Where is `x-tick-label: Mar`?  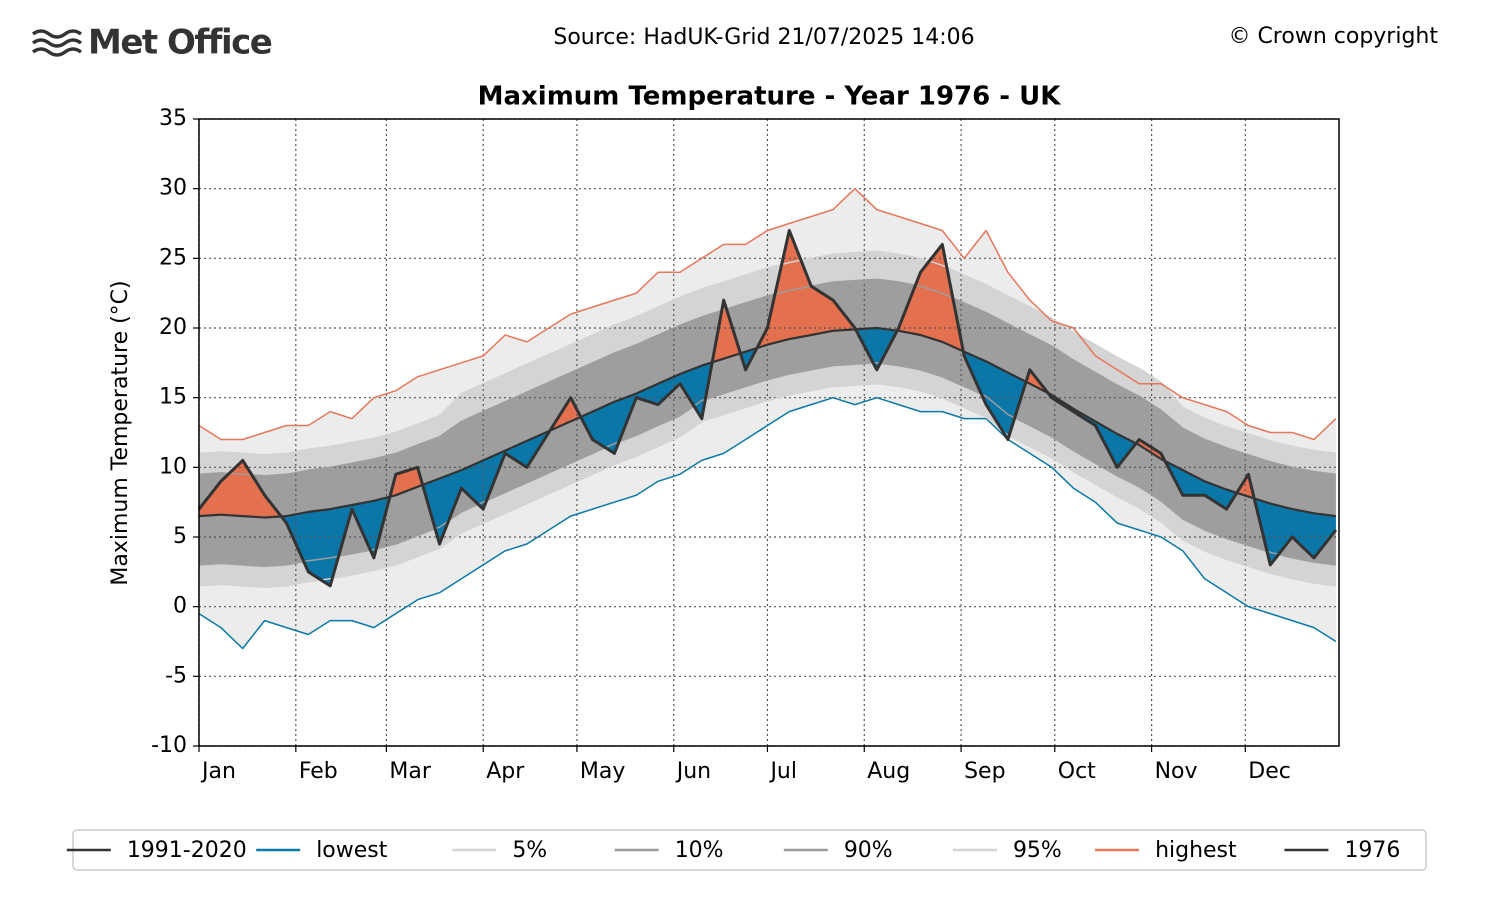 x-tick-label: Mar is located at coordinates (410, 771).